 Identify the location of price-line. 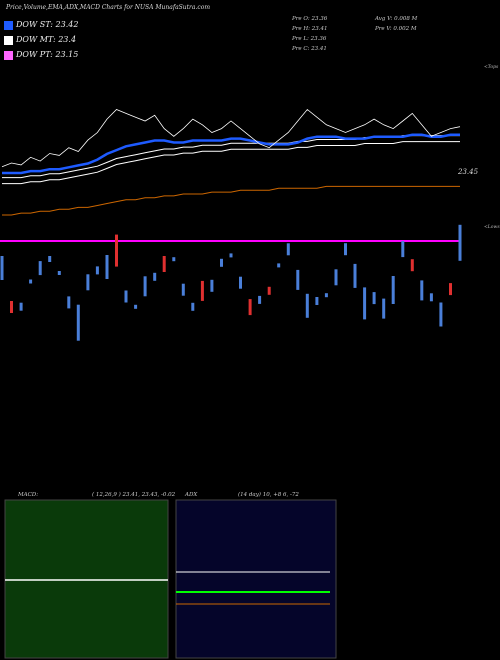
(231, 138).